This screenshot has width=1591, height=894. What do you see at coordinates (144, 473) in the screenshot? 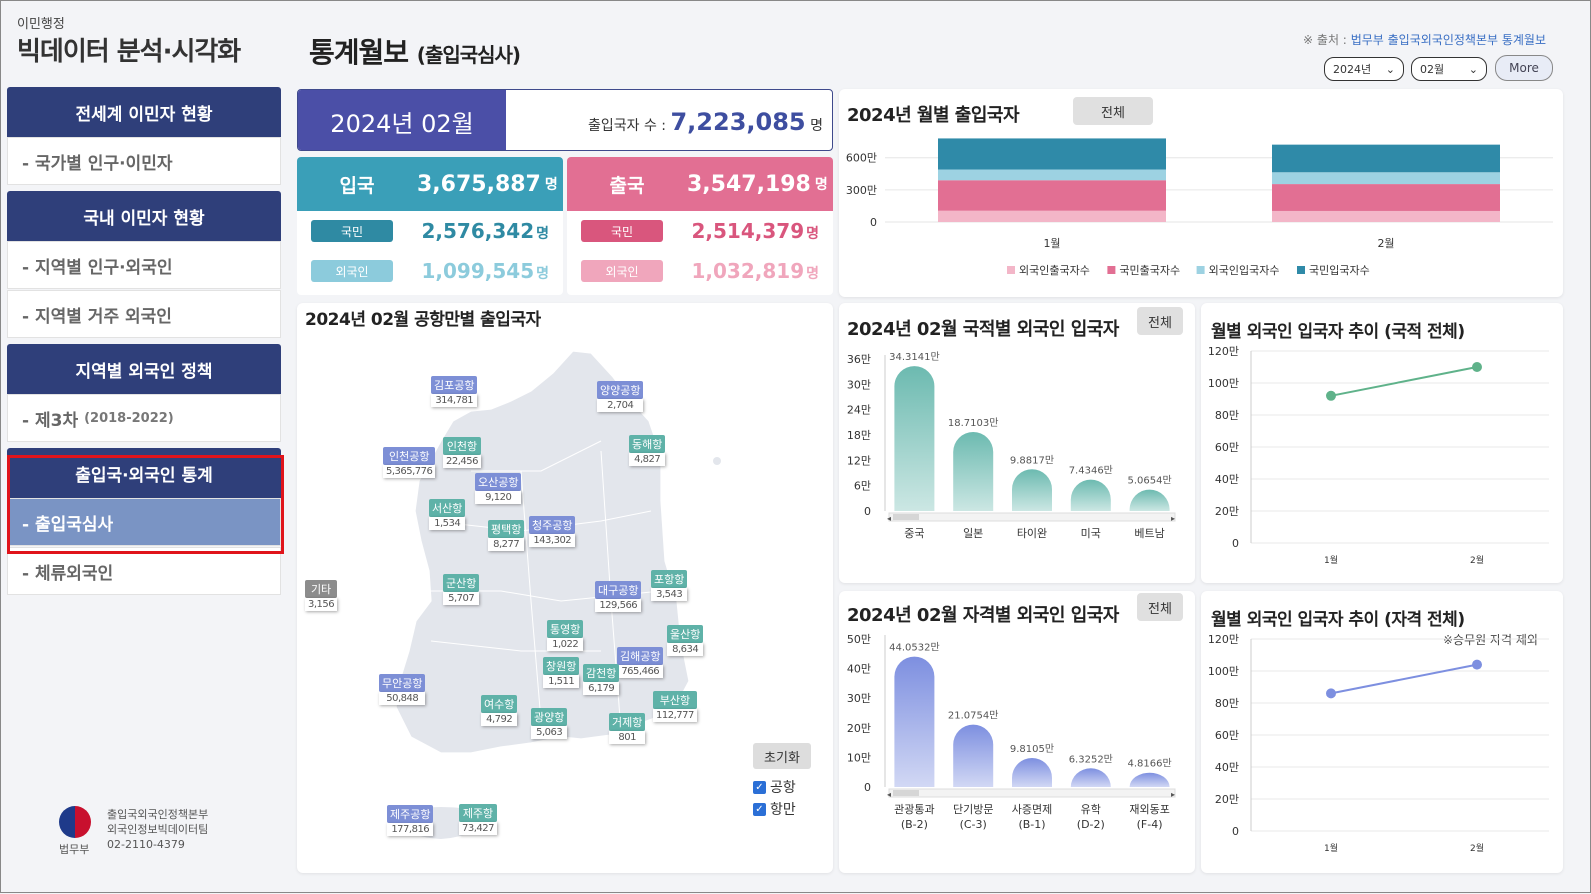
I see `menu-head-immigration: 출입국·외국인 통계` at bounding box center [144, 473].